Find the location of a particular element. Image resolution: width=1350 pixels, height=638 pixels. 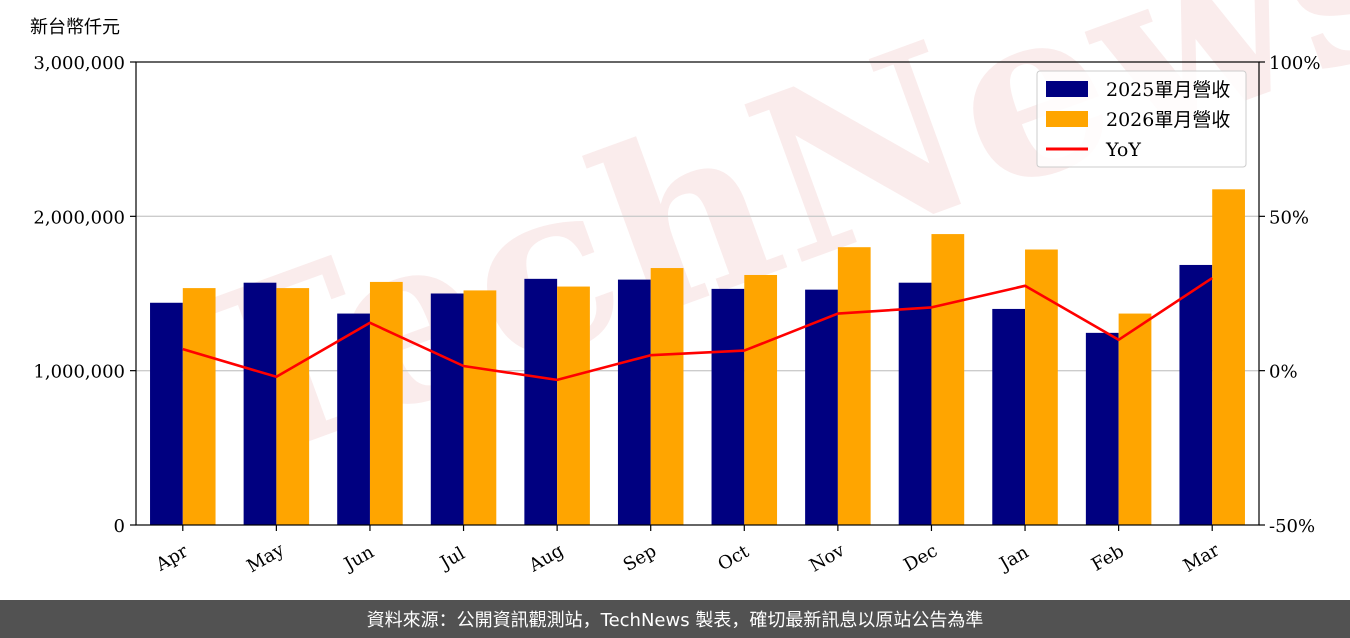

source-text: 資料來源：公開資訊觀測站，TechNews 製表，確切最新訊息以原站公告為準 is located at coordinates (675, 620).